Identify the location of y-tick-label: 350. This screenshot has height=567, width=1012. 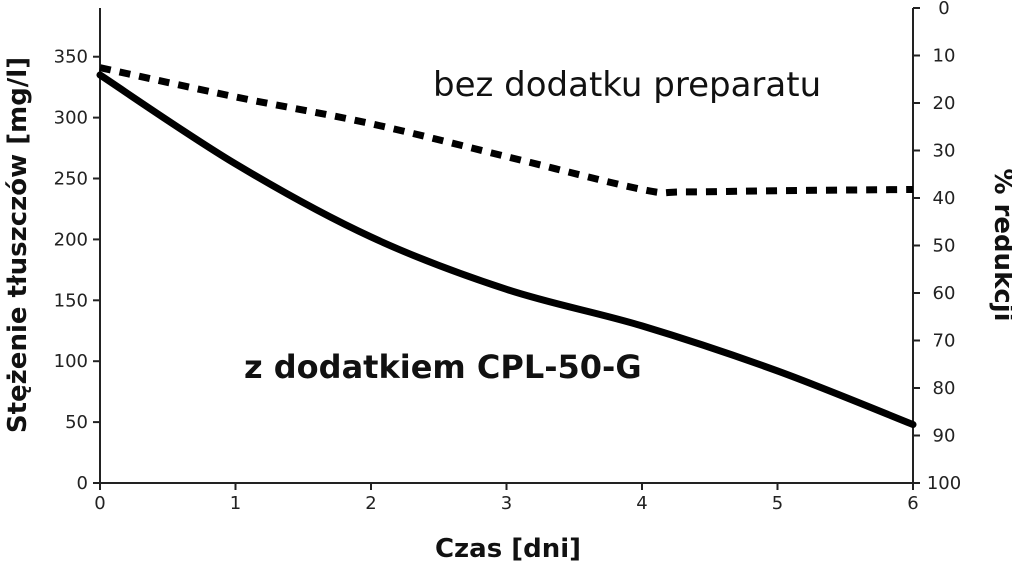
(71, 57).